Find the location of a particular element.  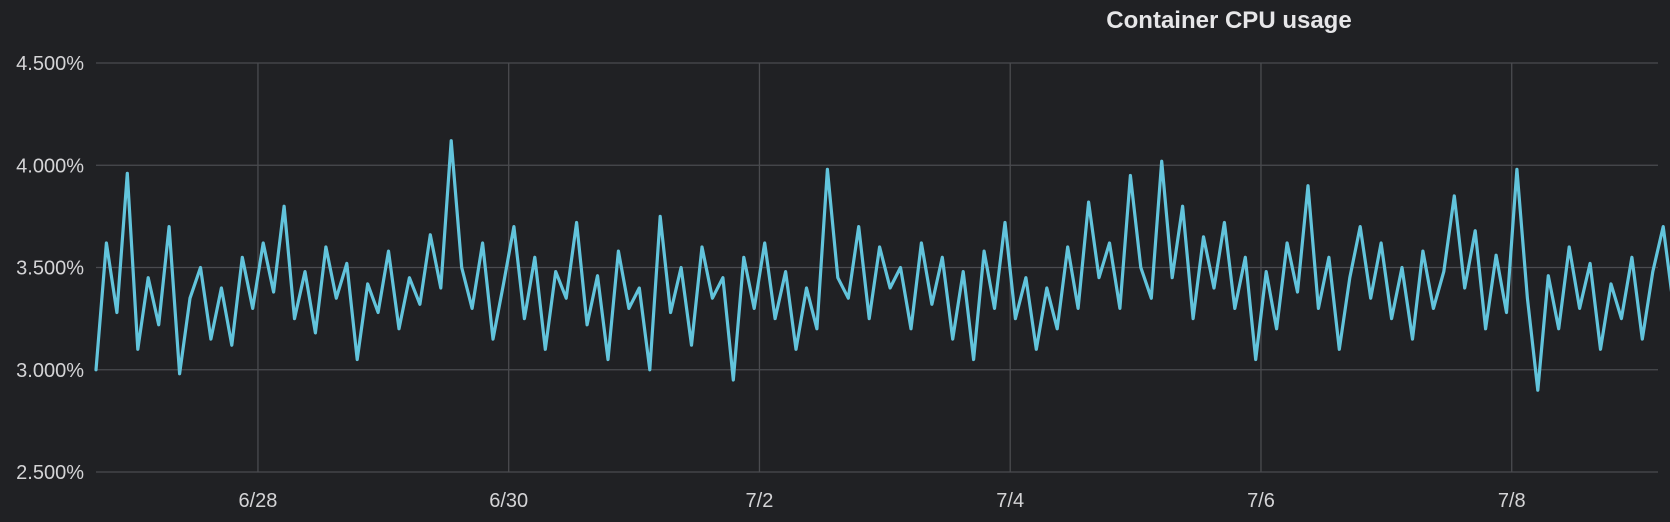

y-tick-label: 2.500% is located at coordinates (50, 473).